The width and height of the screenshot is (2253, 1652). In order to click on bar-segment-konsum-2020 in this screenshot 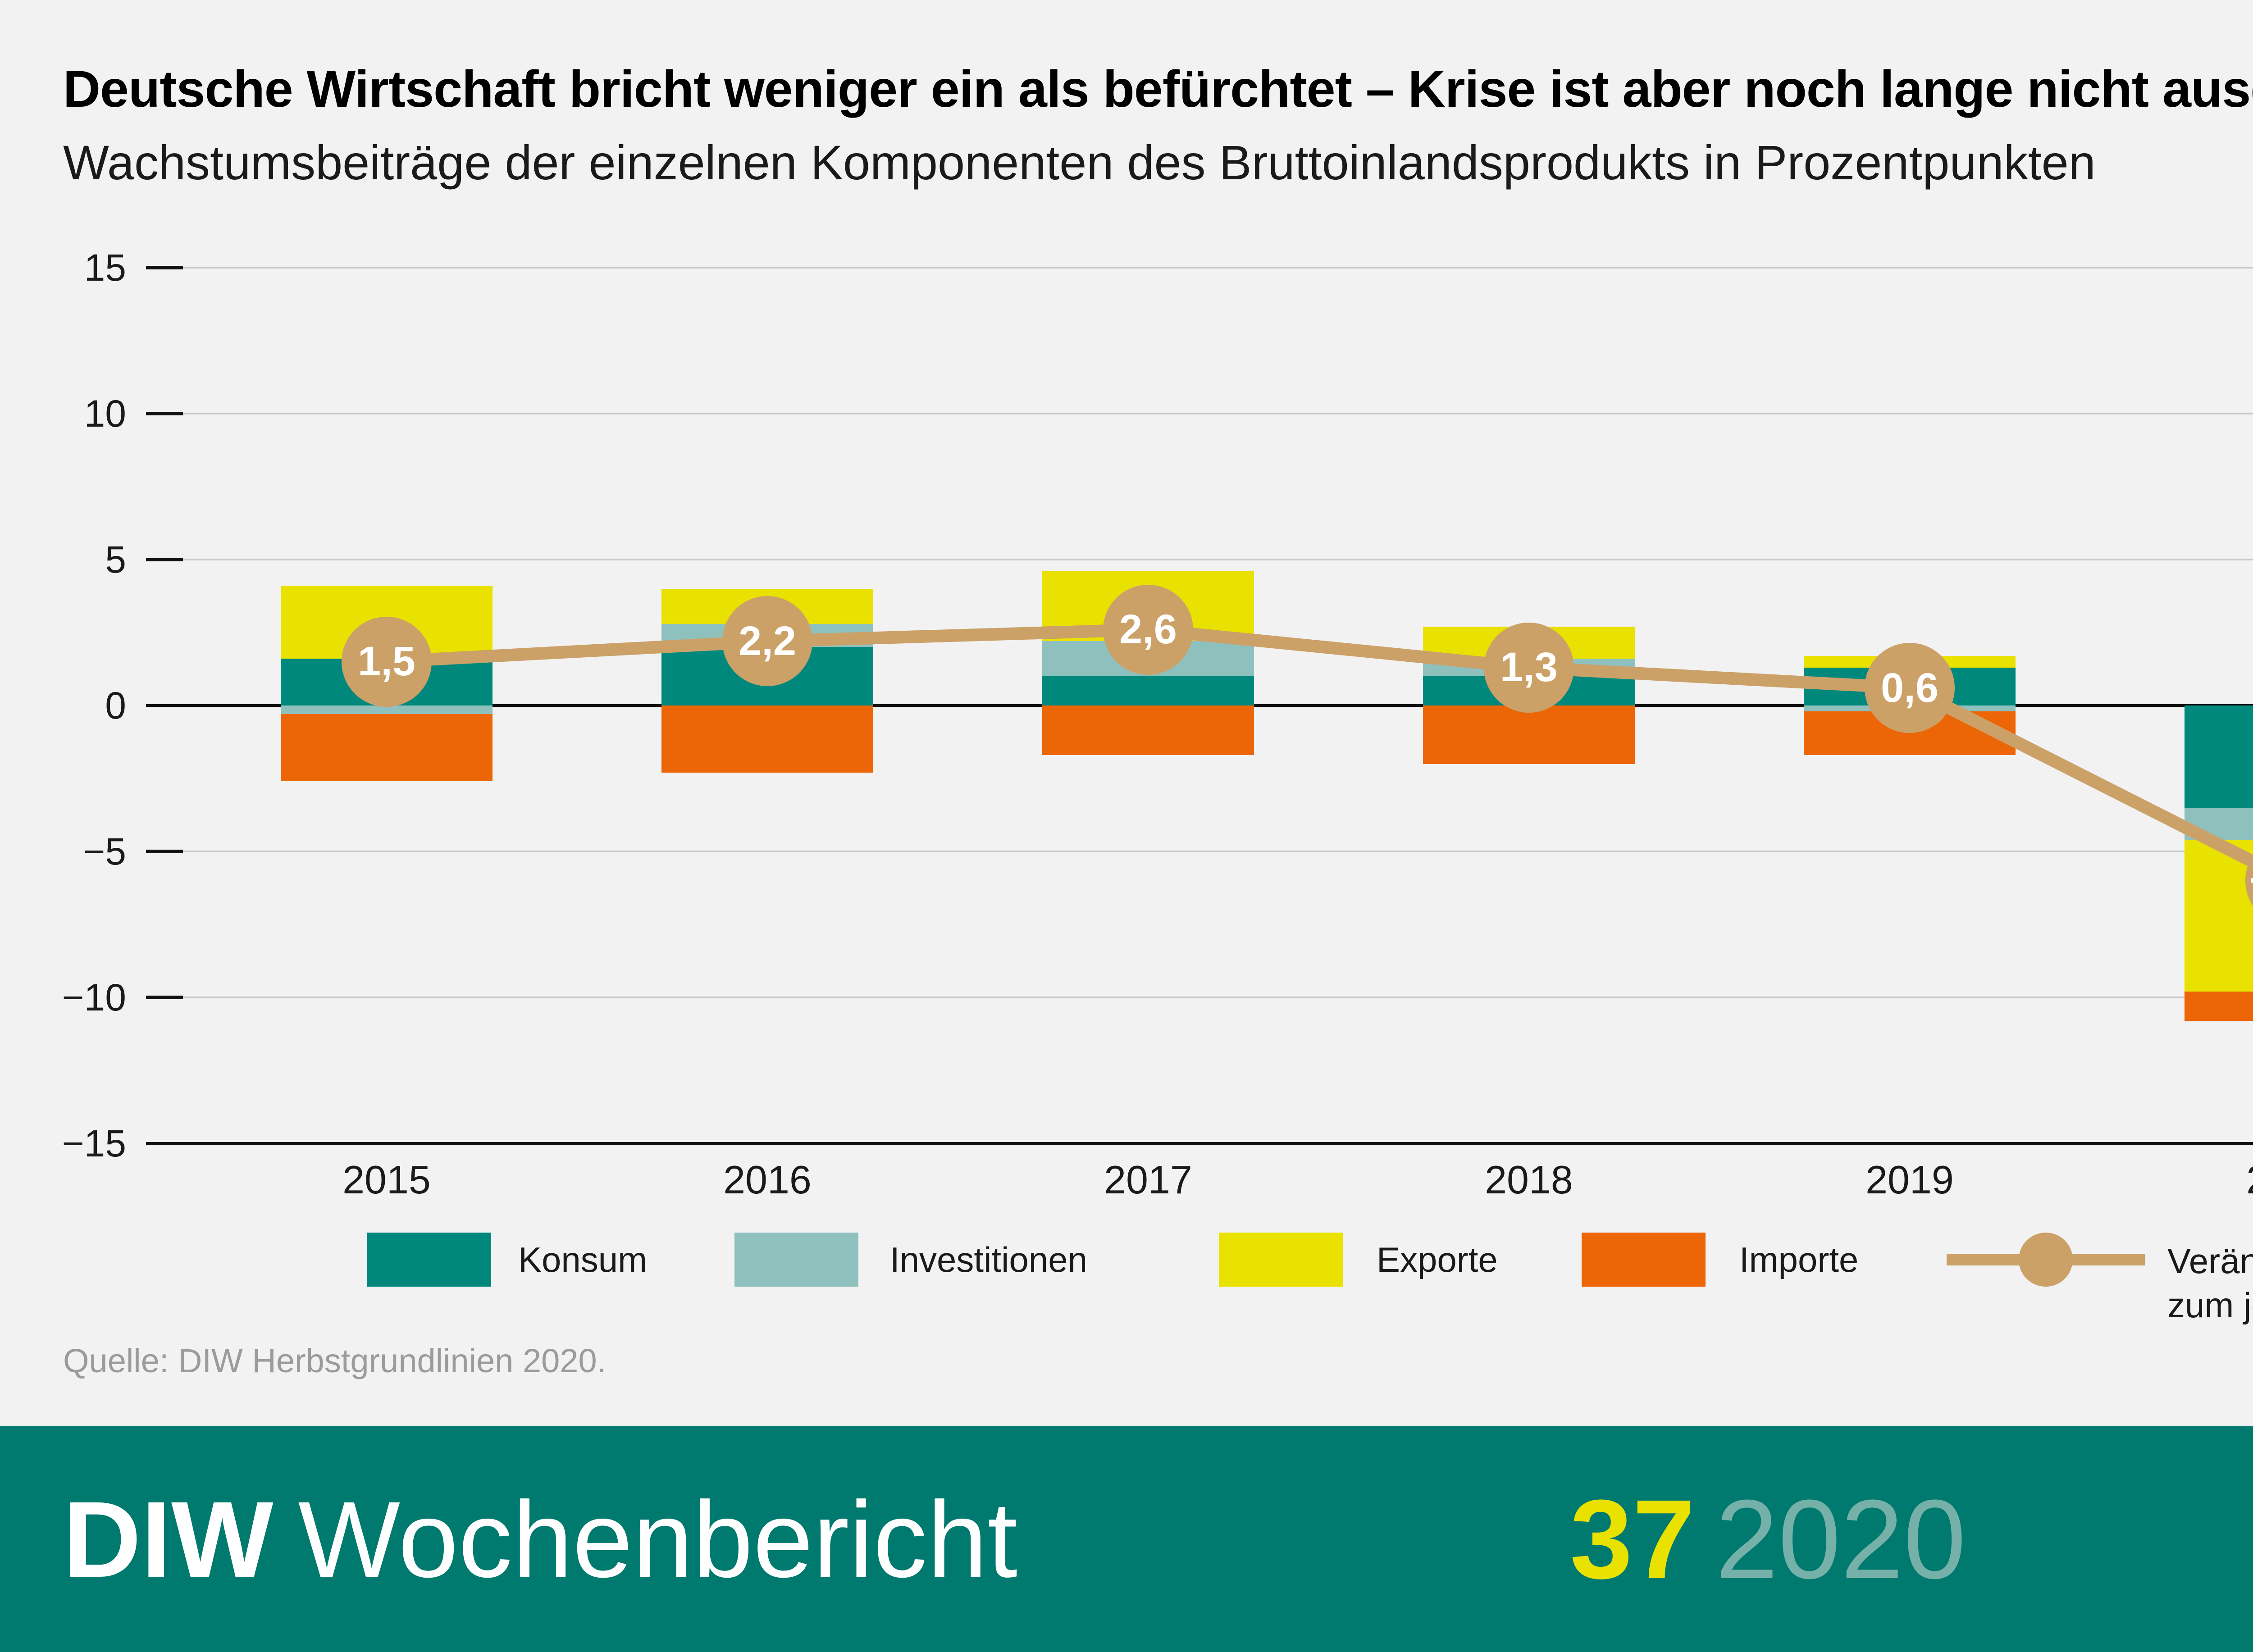, I will do `click(2219, 756)`.